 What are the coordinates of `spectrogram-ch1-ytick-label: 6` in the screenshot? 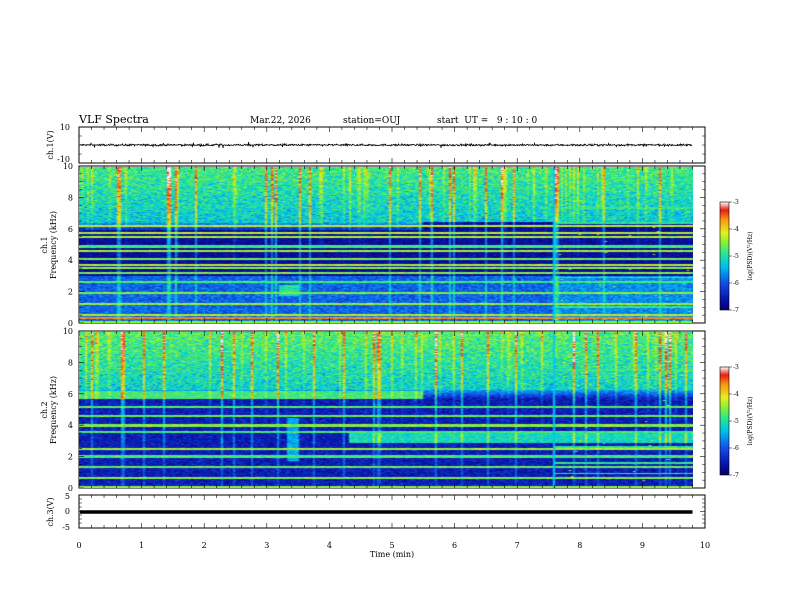 It's located at (70, 229).